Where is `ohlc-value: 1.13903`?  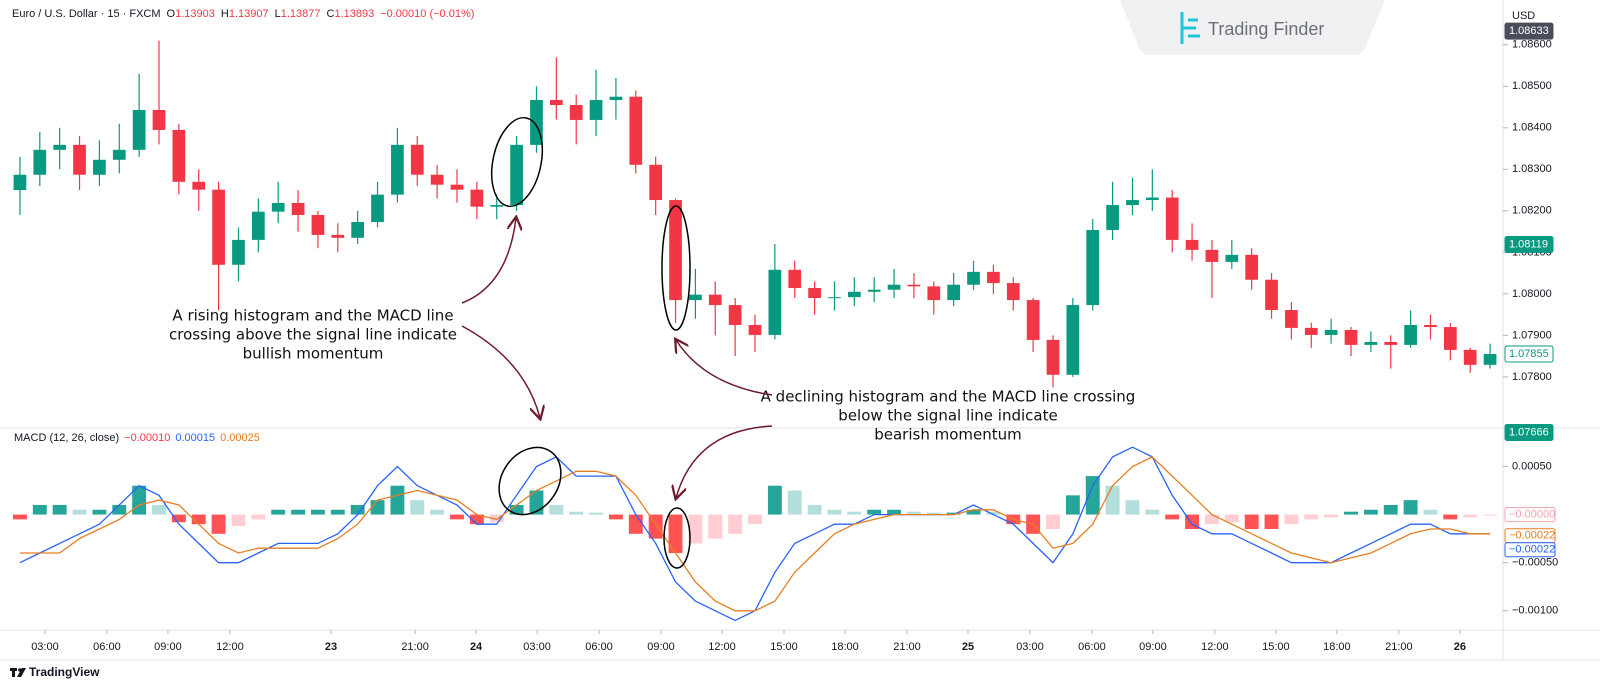 ohlc-value: 1.13903 is located at coordinates (195, 14).